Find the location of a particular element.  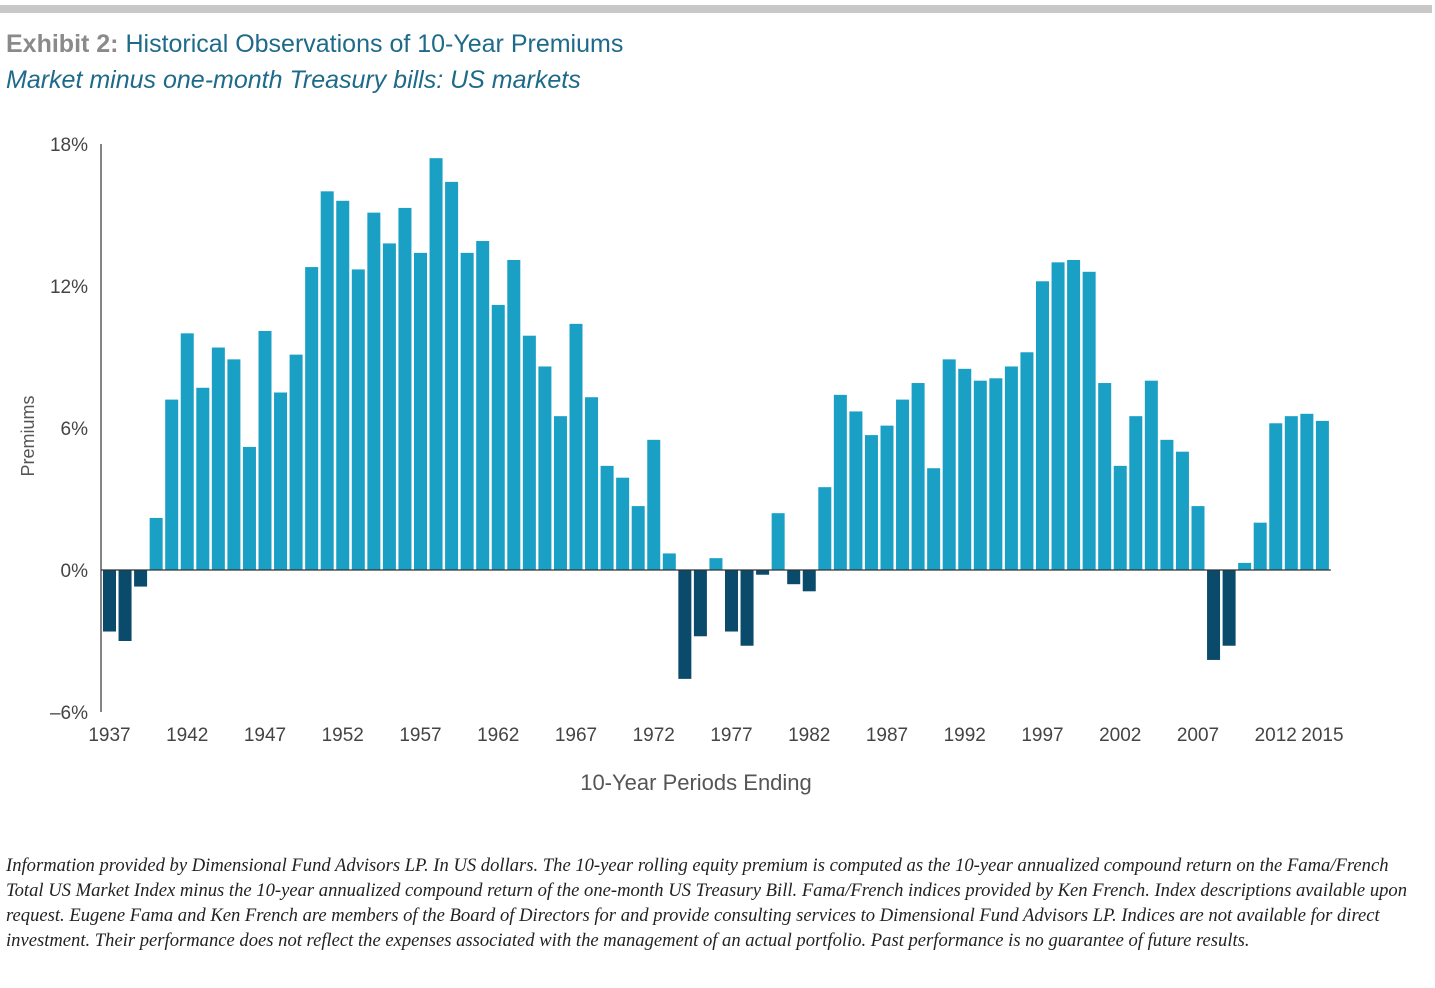

bar-1991 is located at coordinates (949, 464).